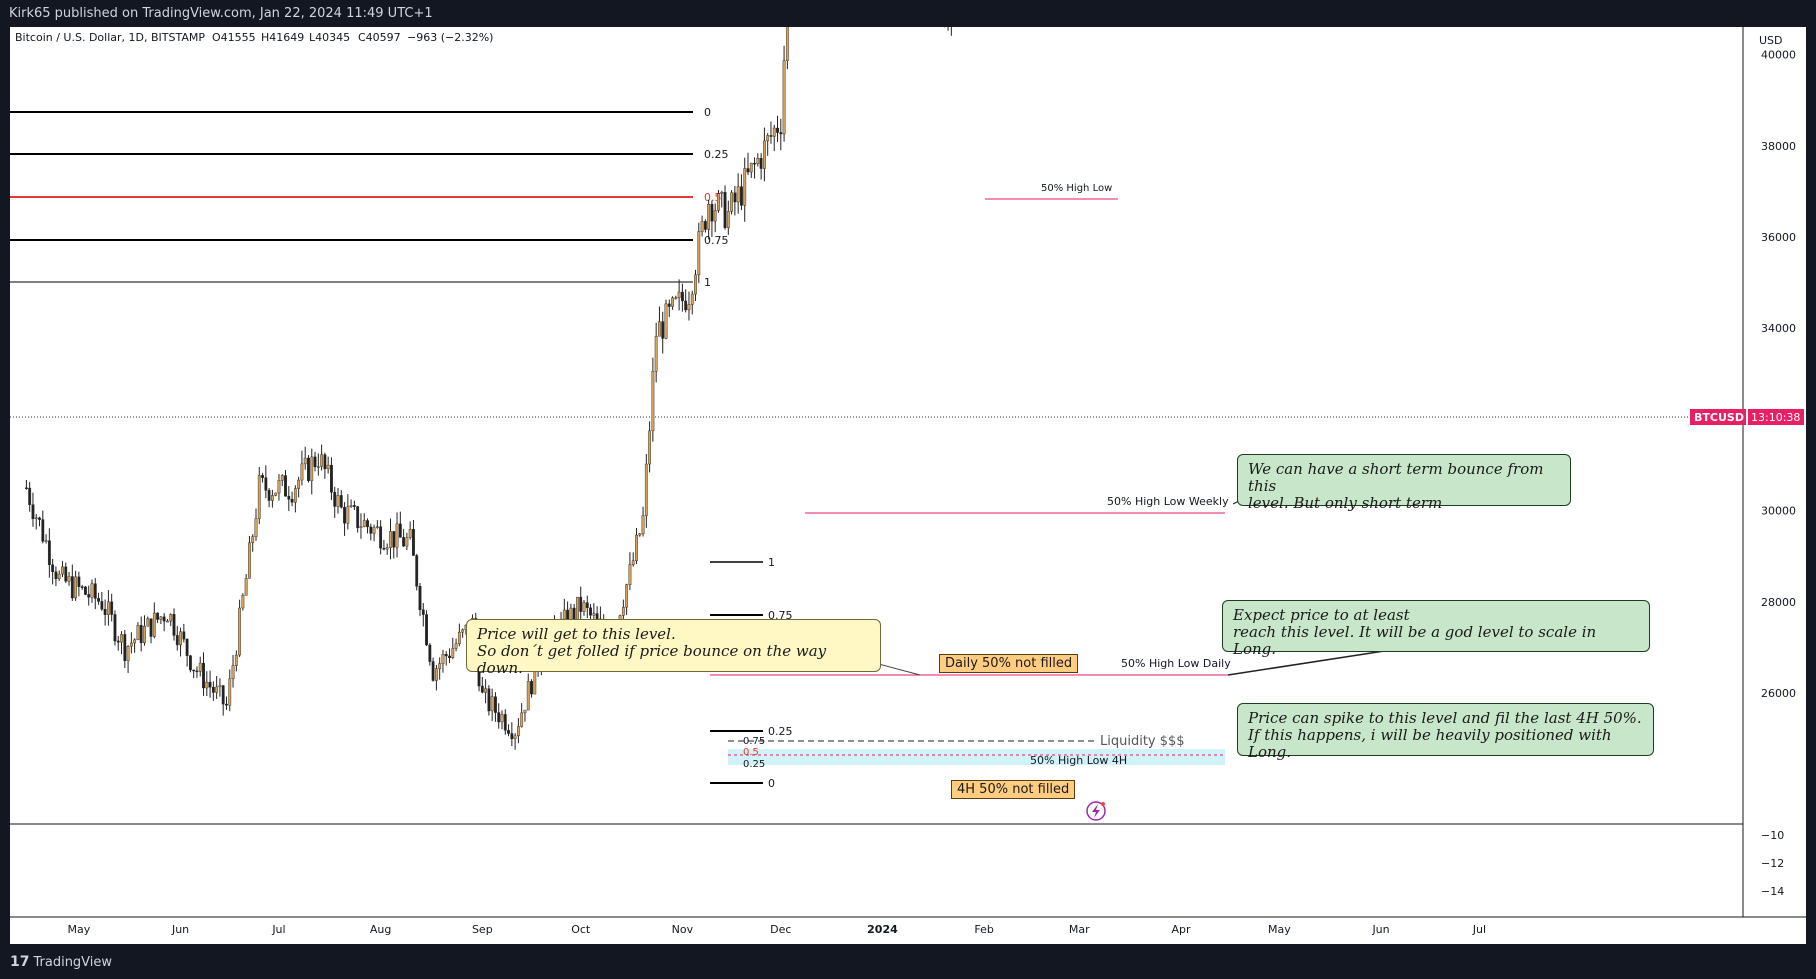 This screenshot has height=979, width=1816. Describe the element at coordinates (897, 669) in the screenshot. I see `yellow-note-pointer` at that location.